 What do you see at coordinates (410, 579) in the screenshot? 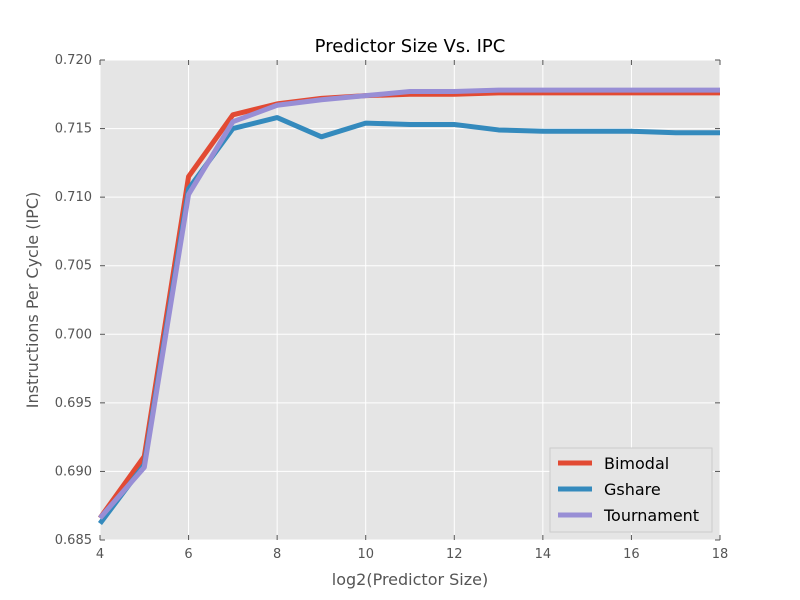
I see `x-axis-title: log2(Predictor Size)` at bounding box center [410, 579].